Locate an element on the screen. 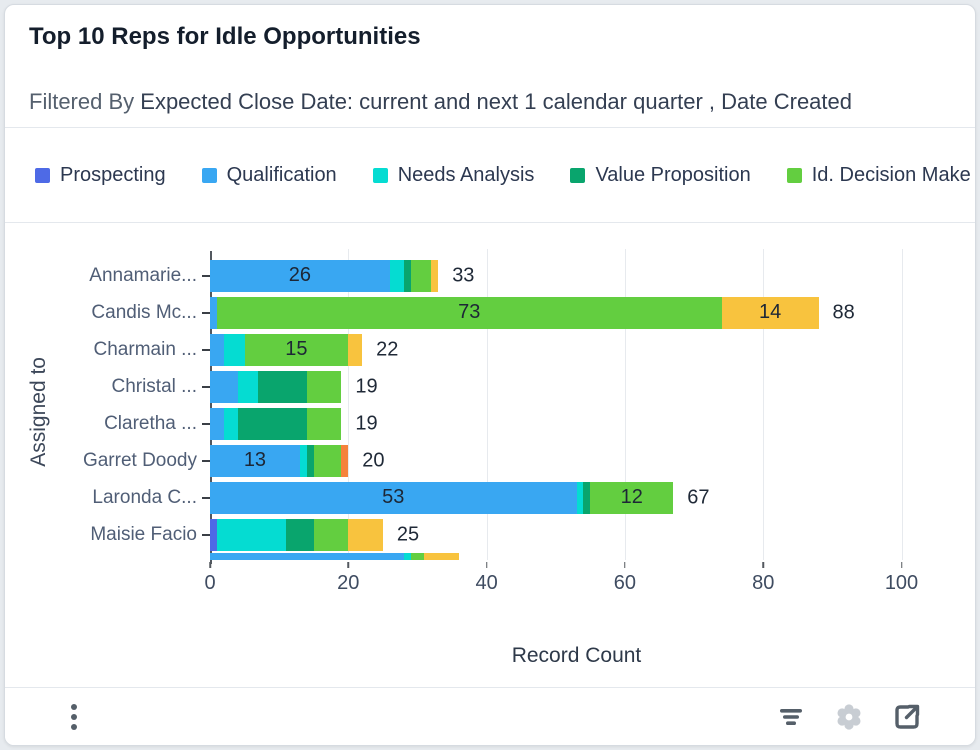 This screenshot has height=750, width=980. bar-segment: 26 is located at coordinates (300, 275).